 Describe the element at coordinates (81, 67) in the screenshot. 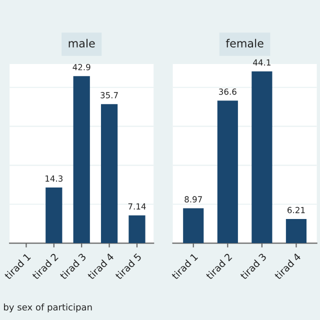

I see `data-label: 42.9` at that location.